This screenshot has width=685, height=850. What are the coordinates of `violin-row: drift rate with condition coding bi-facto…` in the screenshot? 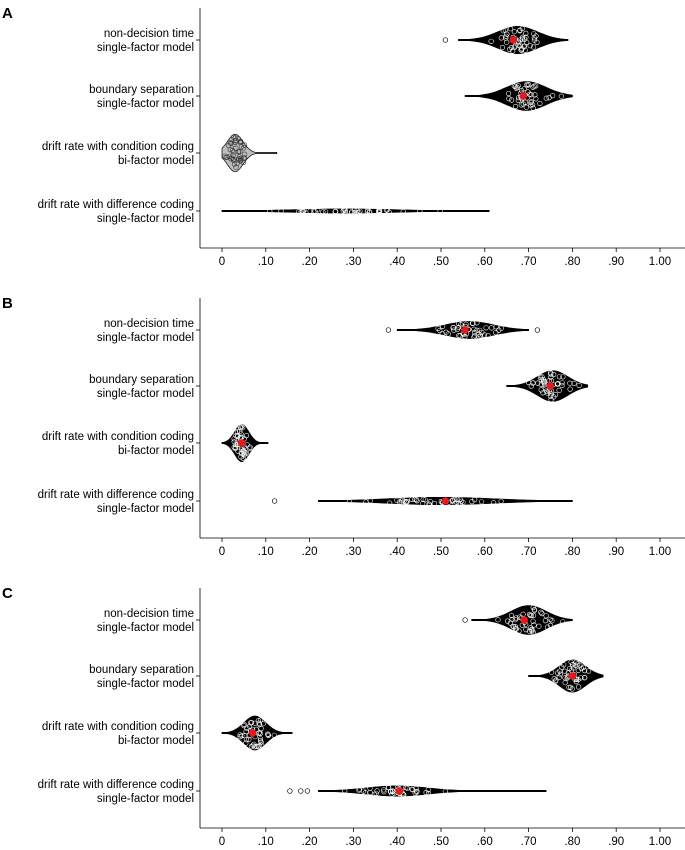 It's located at (155, 443).